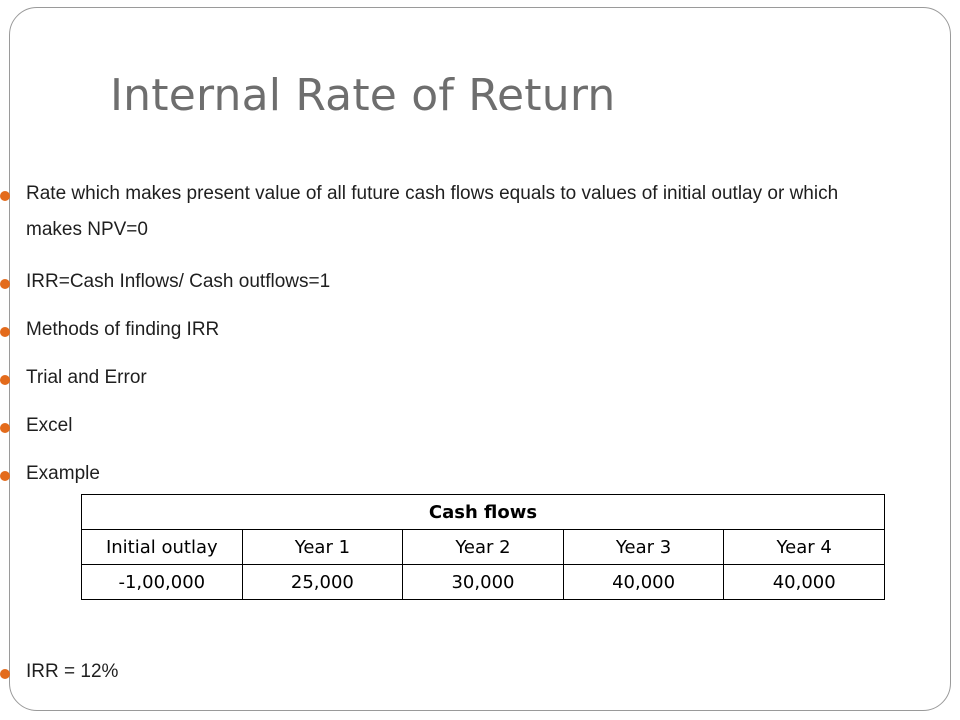  What do you see at coordinates (430, 282) in the screenshot?
I see `bullet-item: IRR=Cash Inflows/ Cash outflows=1` at bounding box center [430, 282].